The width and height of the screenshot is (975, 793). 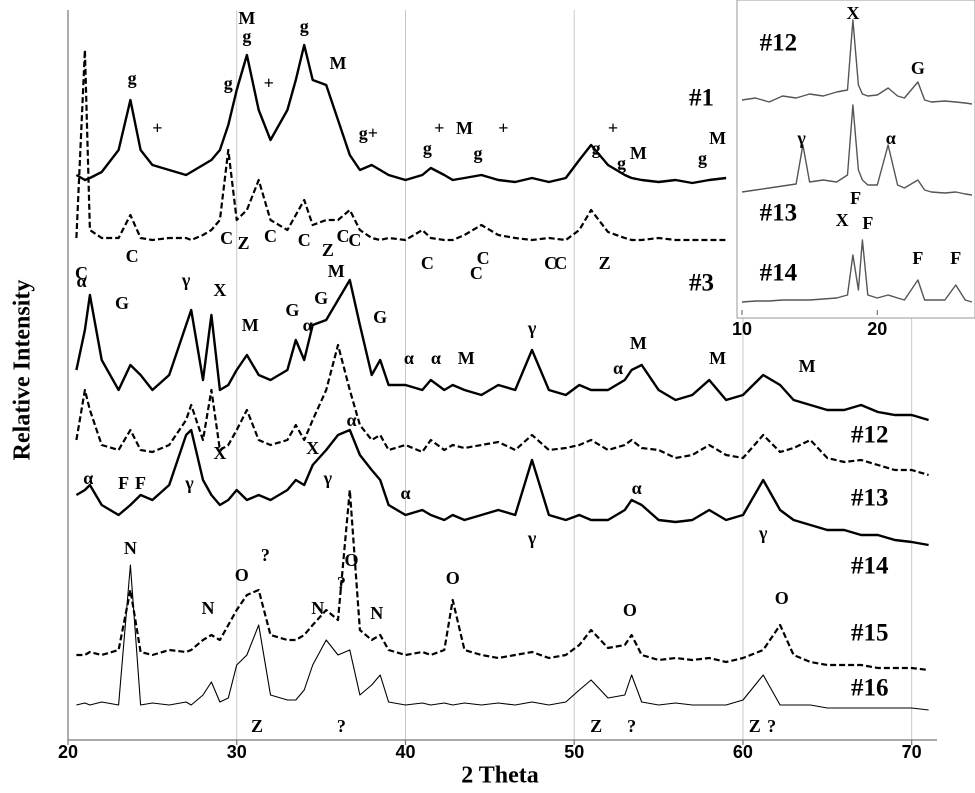 What do you see at coordinates (870, 498) in the screenshot?
I see `sample-label: #13` at bounding box center [870, 498].